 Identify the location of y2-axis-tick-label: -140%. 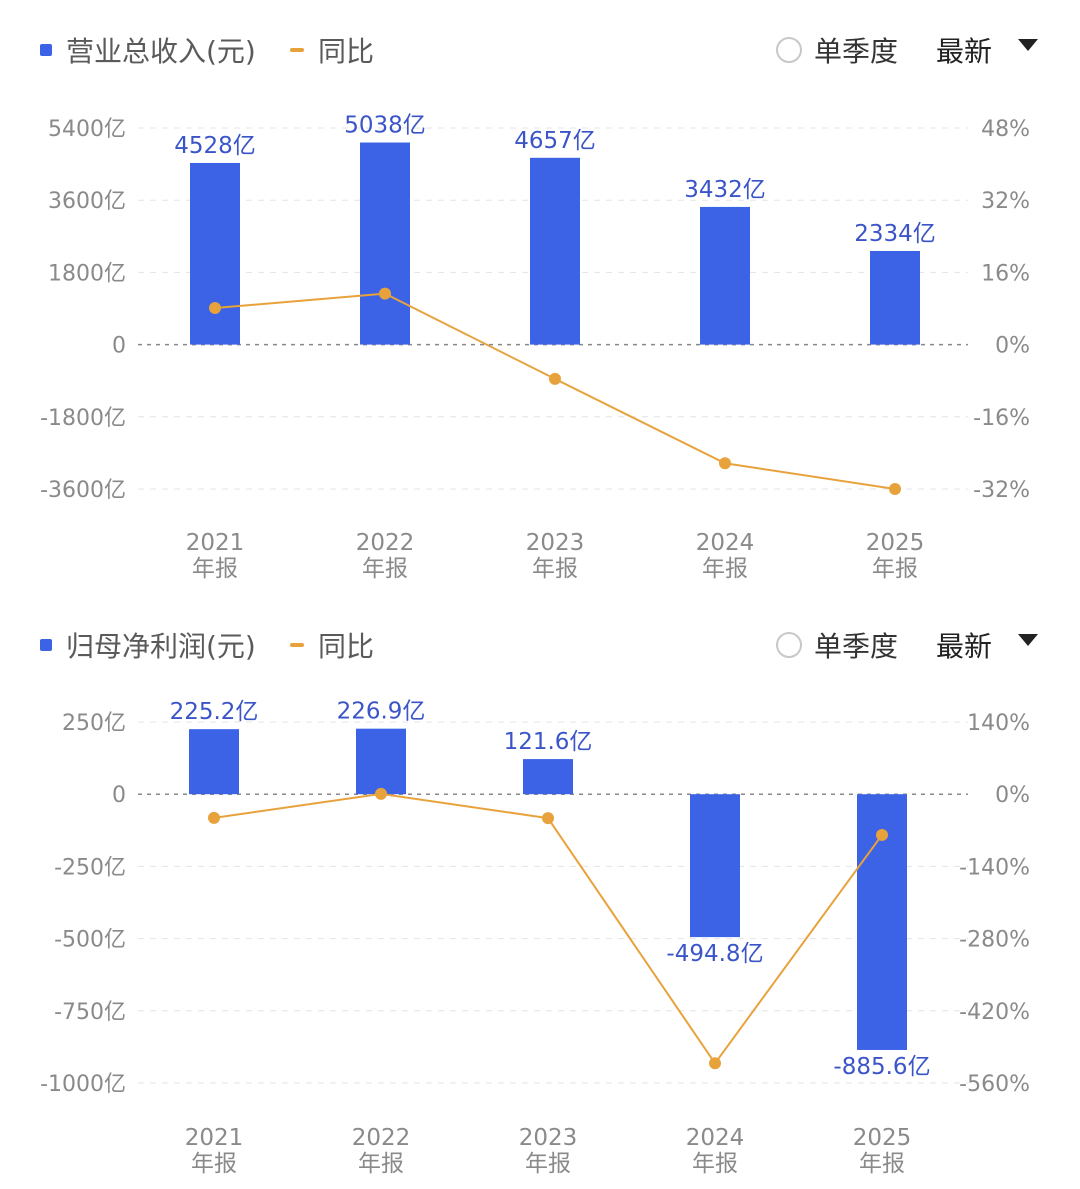
(994, 867).